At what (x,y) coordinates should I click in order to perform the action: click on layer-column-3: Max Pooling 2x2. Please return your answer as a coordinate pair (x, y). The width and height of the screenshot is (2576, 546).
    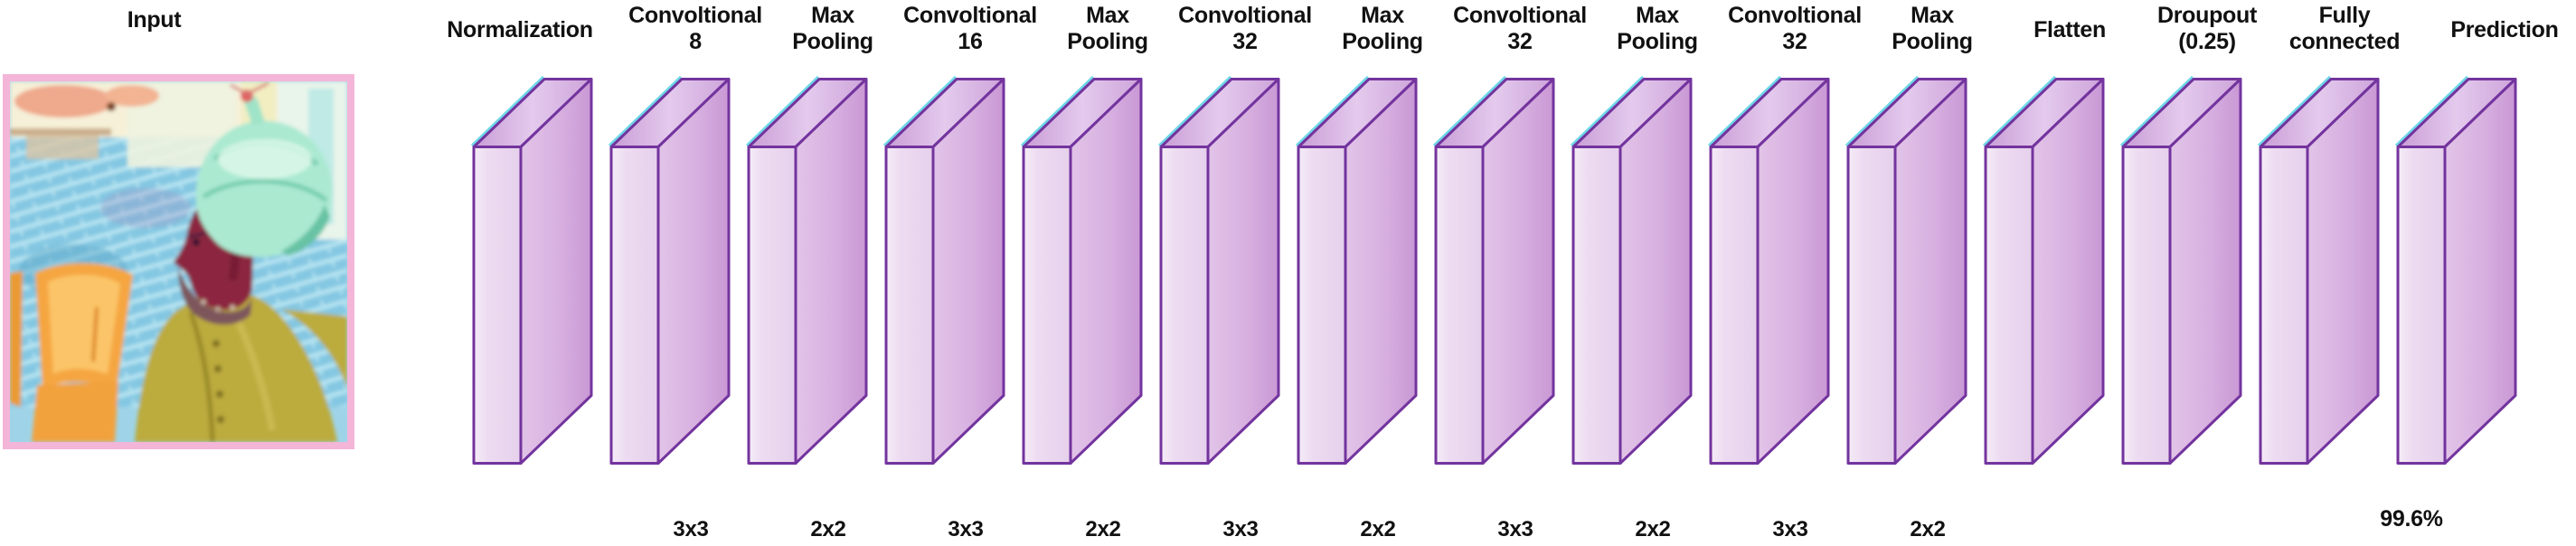
    Looking at the image, I should click on (814, 273).